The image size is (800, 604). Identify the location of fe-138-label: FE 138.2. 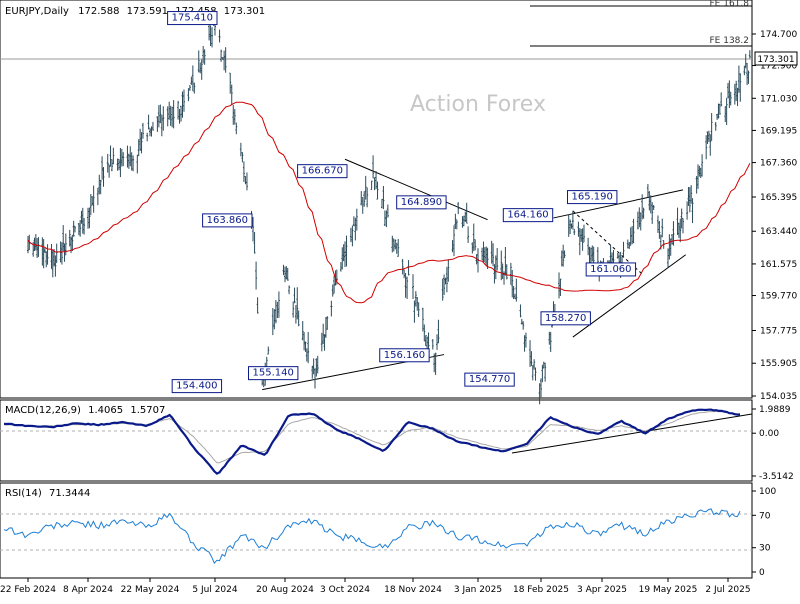
(730, 41).